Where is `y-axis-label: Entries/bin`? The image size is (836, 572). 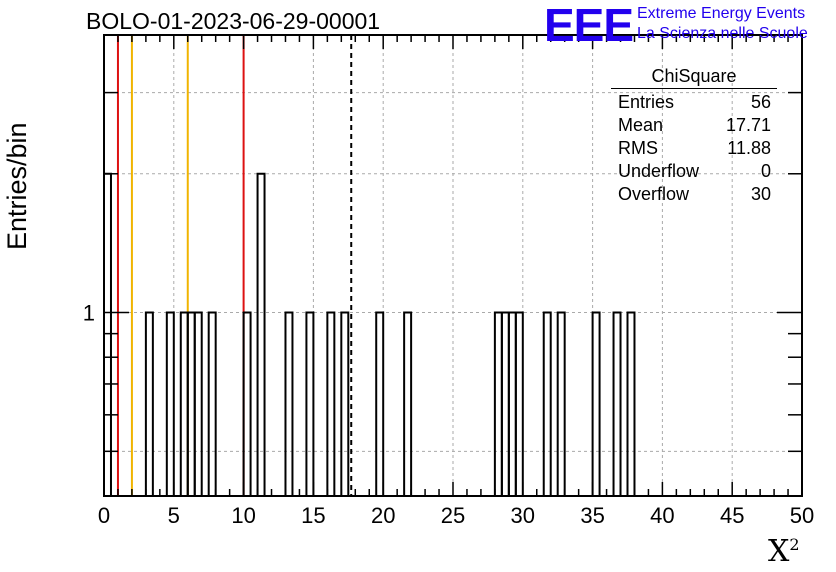
y-axis-label: Entries/bin is located at coordinates (17, 186).